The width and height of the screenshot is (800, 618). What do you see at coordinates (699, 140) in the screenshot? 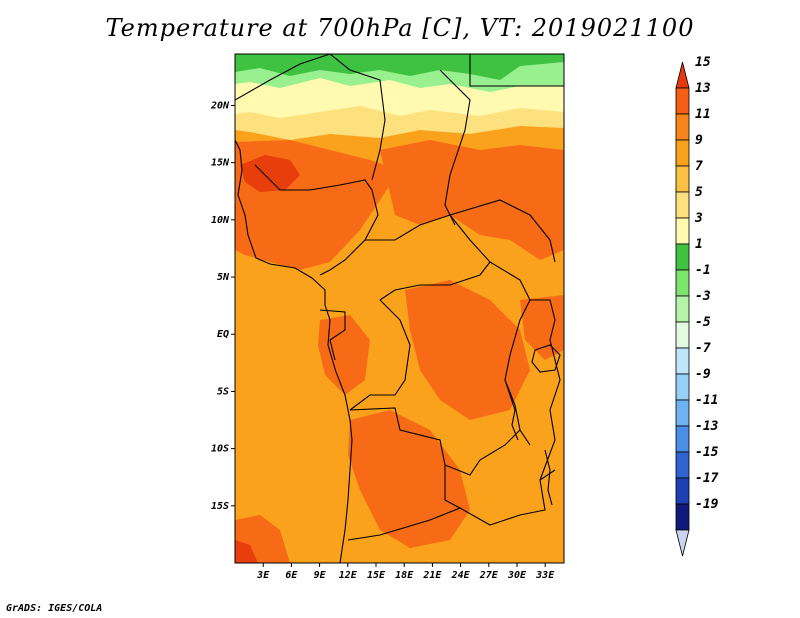
I see `colorbar-label: 9` at bounding box center [699, 140].